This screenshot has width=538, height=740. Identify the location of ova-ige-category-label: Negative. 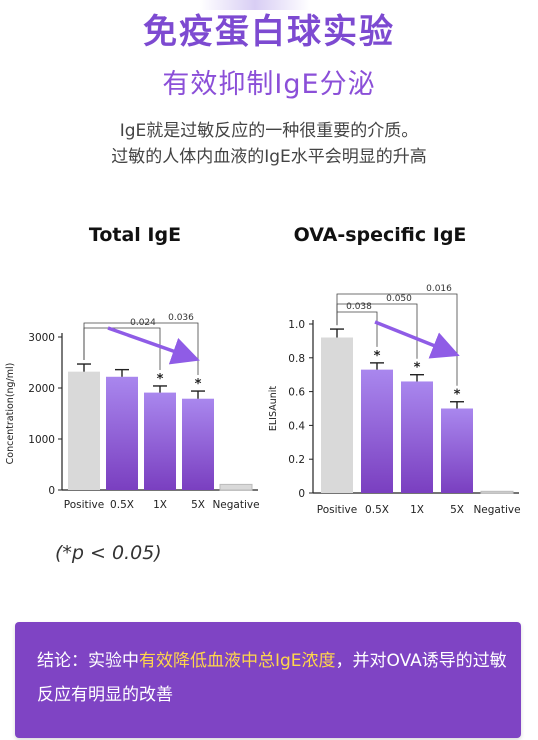
(496, 510).